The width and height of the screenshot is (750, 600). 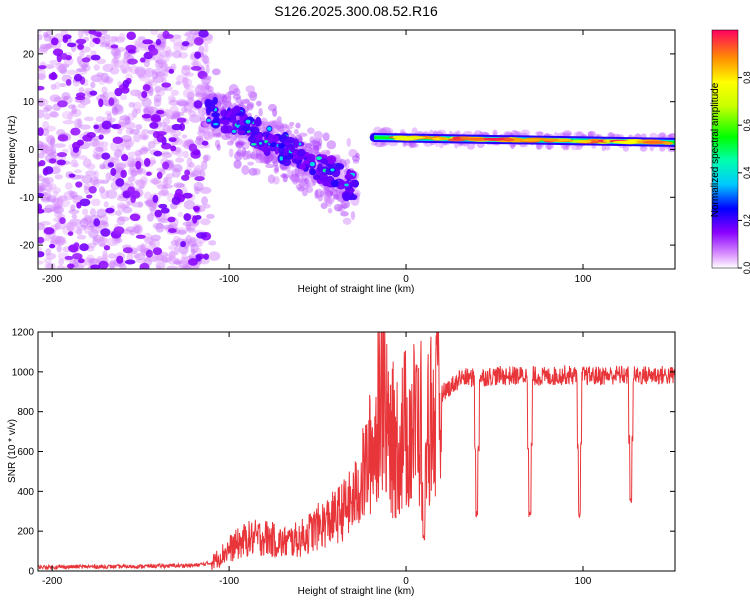 I want to click on y-tick-label: -10, so click(x=27, y=198).